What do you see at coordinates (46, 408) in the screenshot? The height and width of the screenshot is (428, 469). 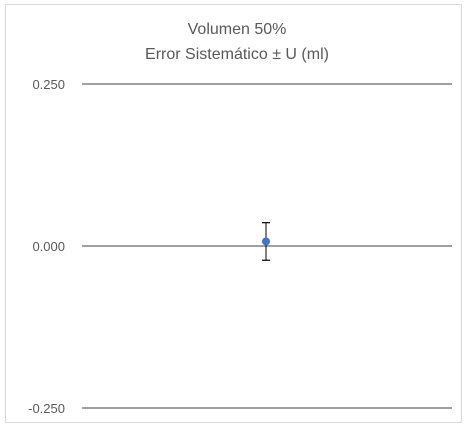 I see `y-tick-label: -0.250` at bounding box center [46, 408].